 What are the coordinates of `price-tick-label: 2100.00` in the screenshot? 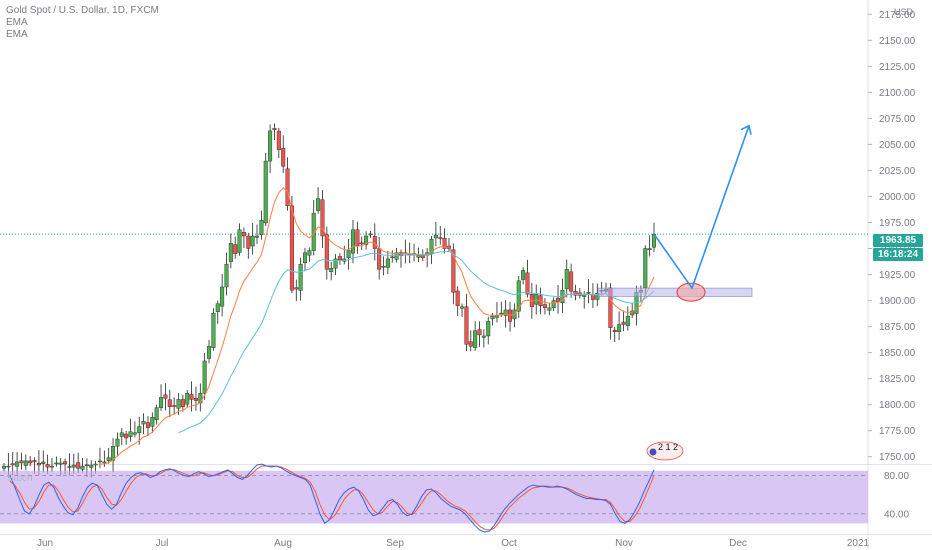 It's located at (897, 93).